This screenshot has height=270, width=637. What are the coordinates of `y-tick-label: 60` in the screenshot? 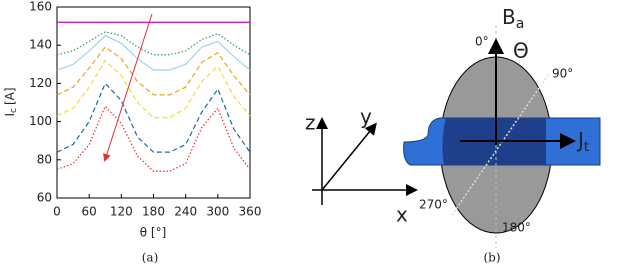 It's located at (44, 198).